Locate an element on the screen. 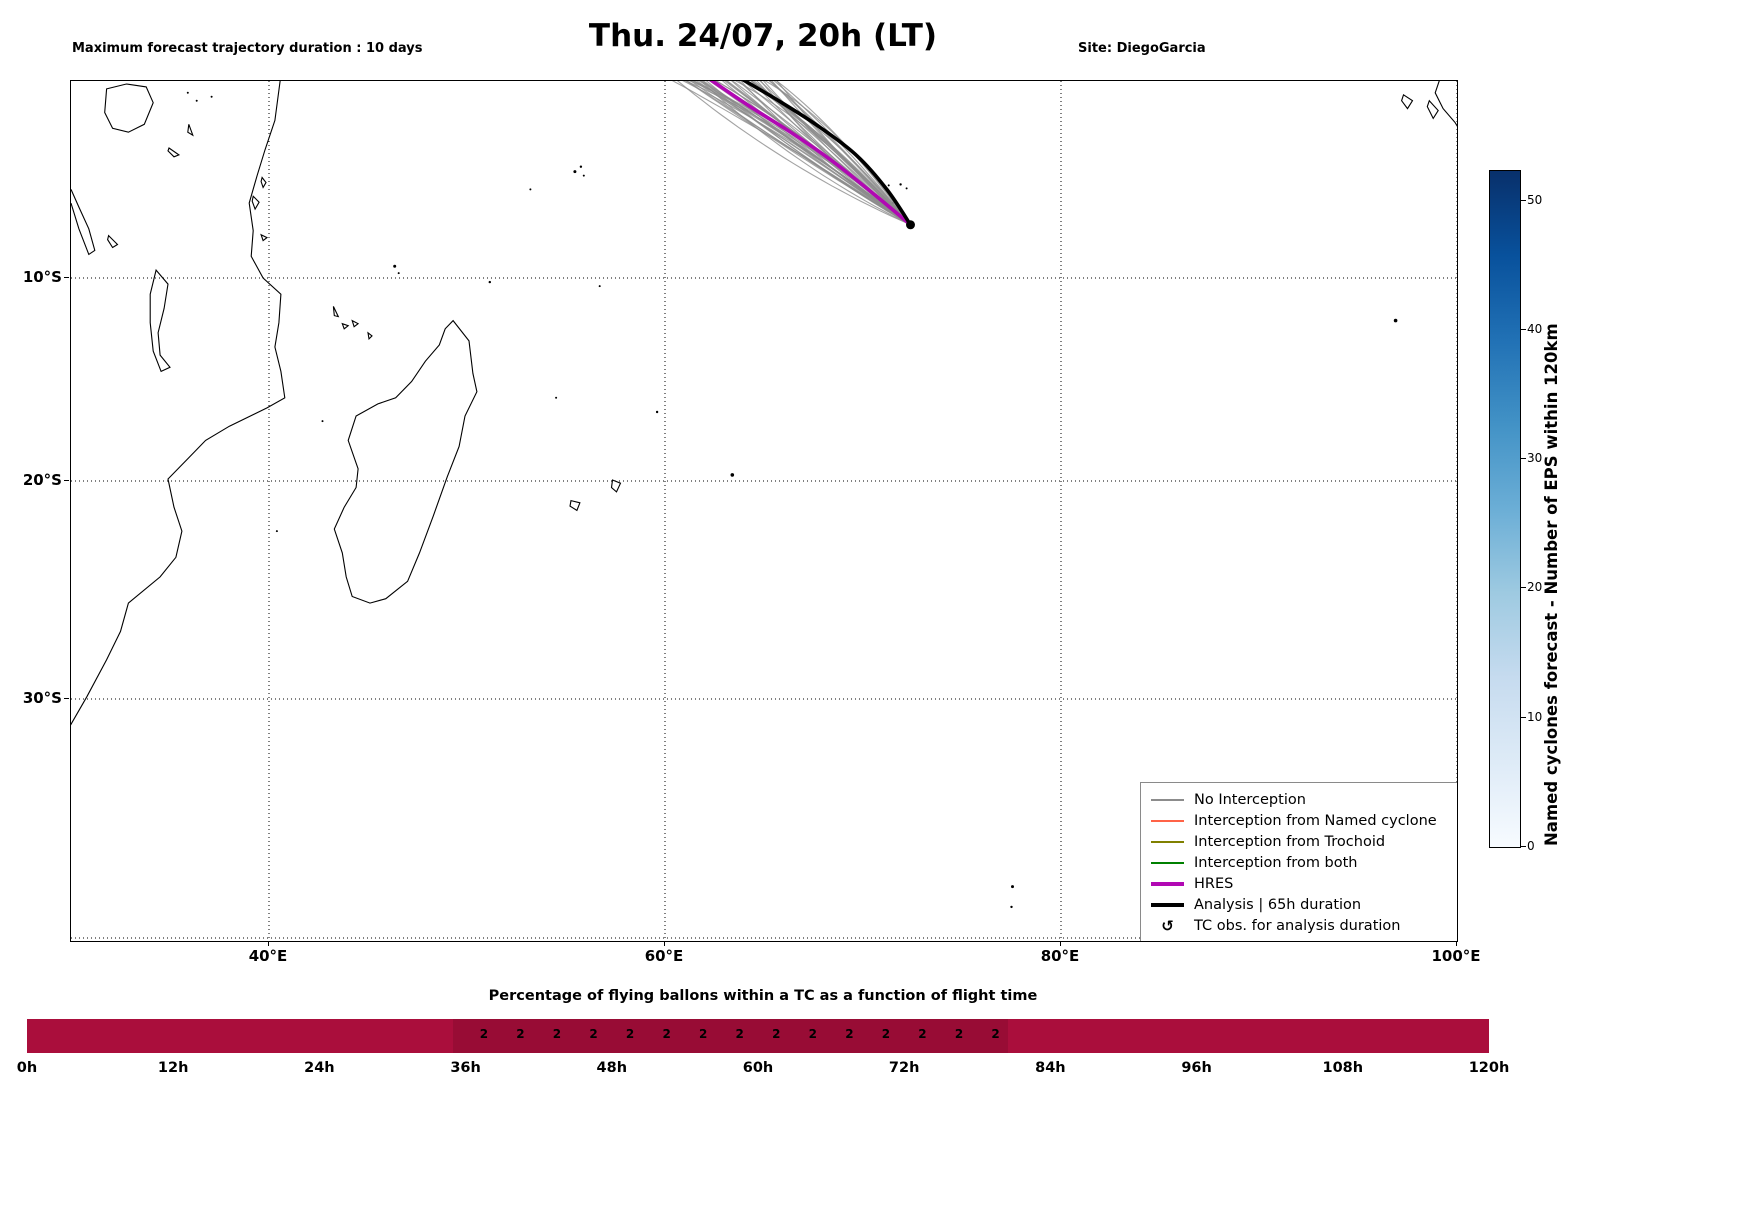 The width and height of the screenshot is (1752, 1213). flight-time-tick-label: 48h is located at coordinates (612, 1068).